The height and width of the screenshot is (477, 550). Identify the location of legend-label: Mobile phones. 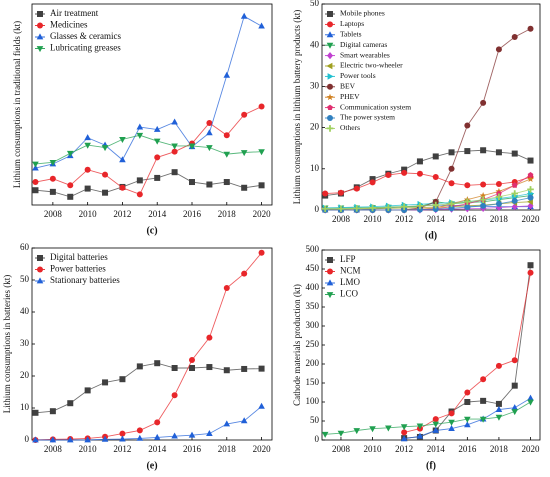
(362, 13).